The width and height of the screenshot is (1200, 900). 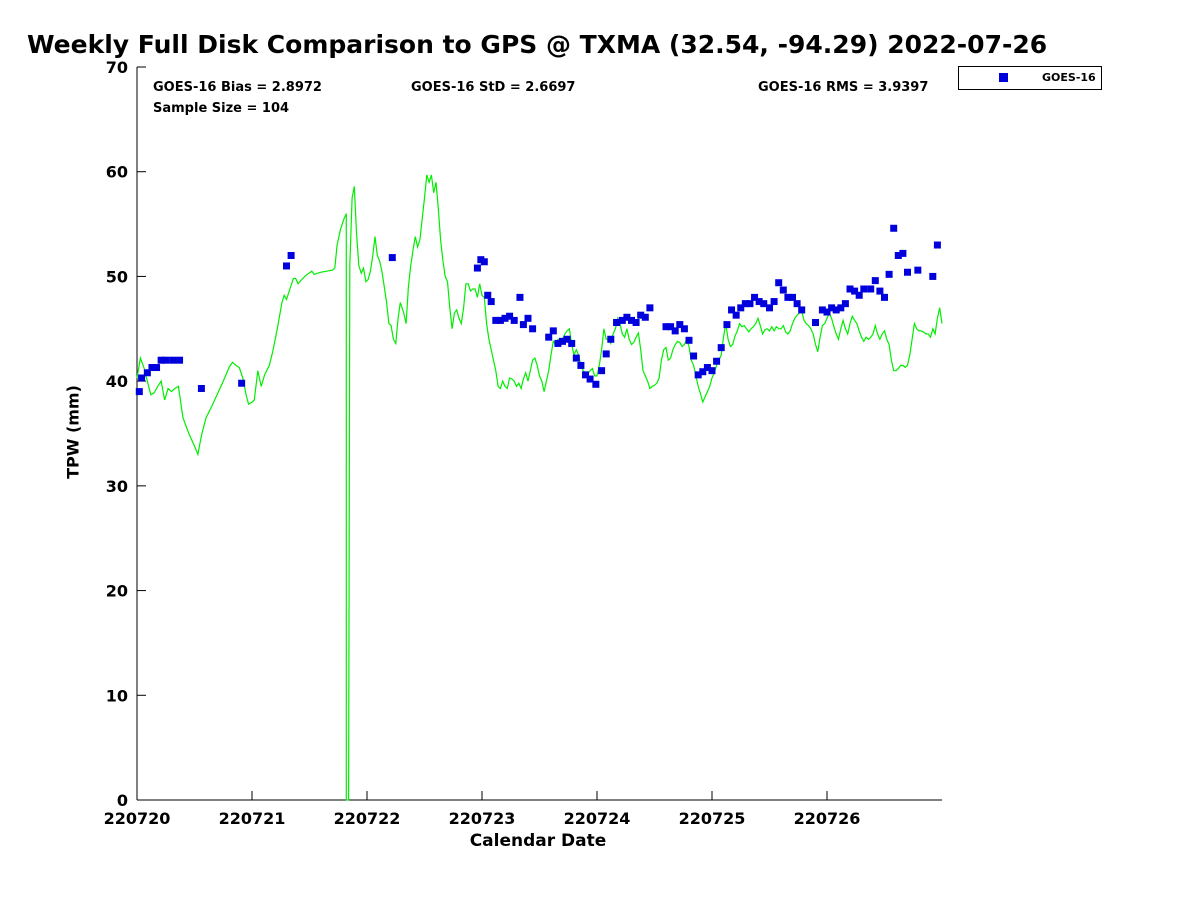 What do you see at coordinates (493, 87) in the screenshot?
I see `std-stat: GOES-16 StD = 2.6697` at bounding box center [493, 87].